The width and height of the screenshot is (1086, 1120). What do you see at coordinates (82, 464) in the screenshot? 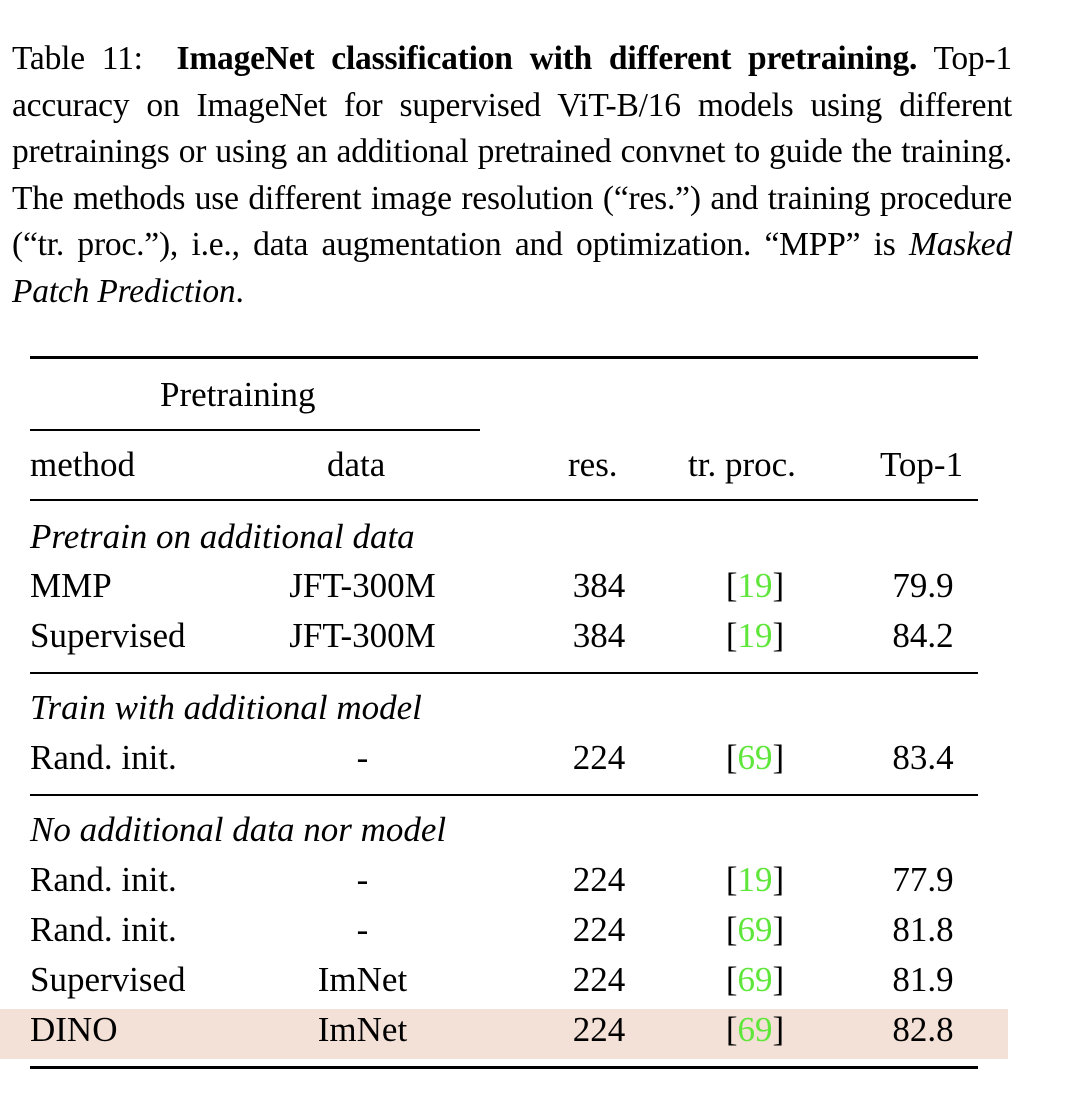
I see `column-header-method: method` at bounding box center [82, 464].